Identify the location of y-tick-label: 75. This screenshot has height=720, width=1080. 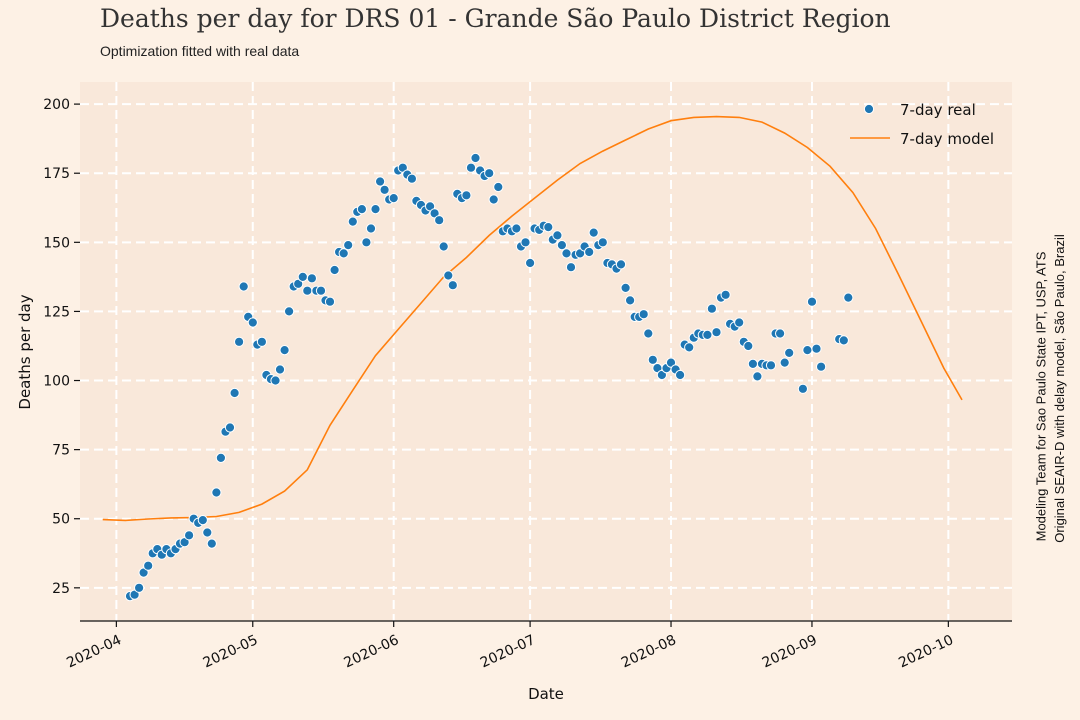
(61, 451).